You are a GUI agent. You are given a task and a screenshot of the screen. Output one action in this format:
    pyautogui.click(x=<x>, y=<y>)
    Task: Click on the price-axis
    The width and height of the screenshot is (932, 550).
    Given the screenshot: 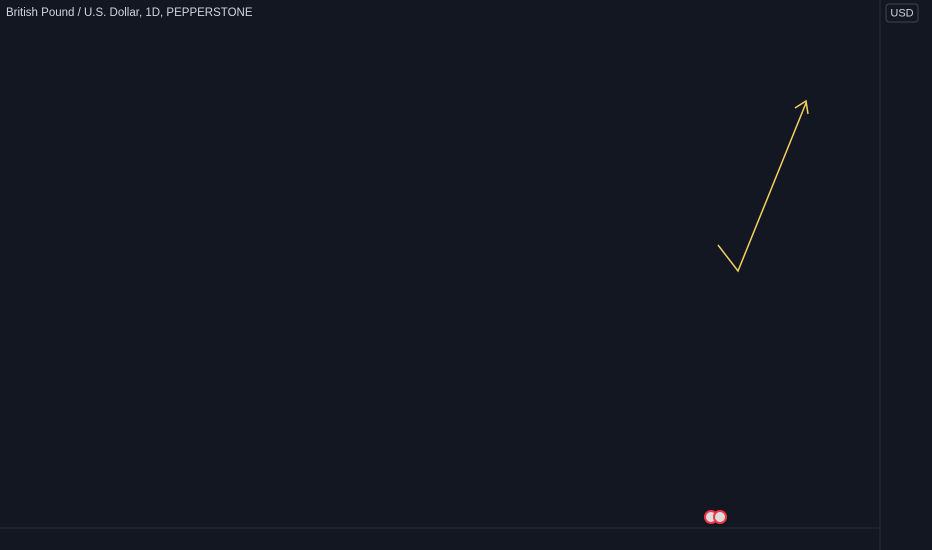 What is the action you would take?
    pyautogui.click(x=906, y=275)
    